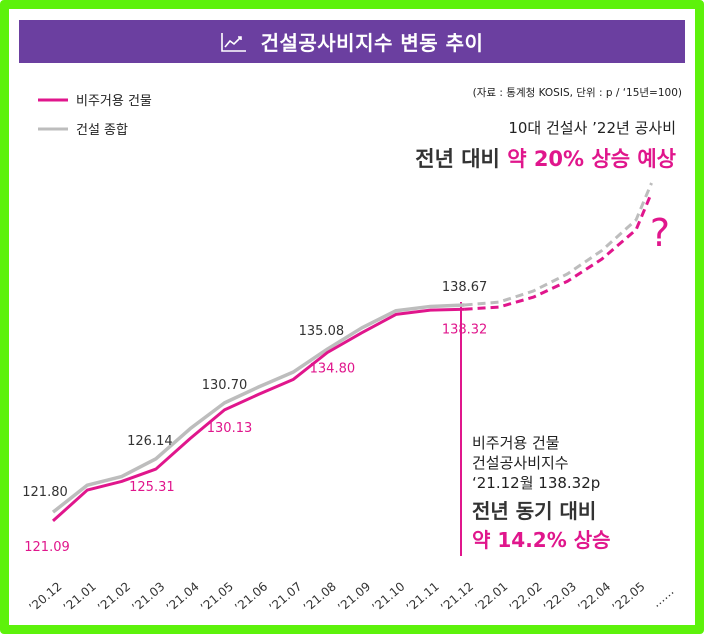 The height and width of the screenshot is (634, 704). Describe the element at coordinates (577, 92) in the screenshot. I see `source-note: (자료 : 통계청 KOSIS, 단위 : p / ‘15년=100)` at that location.